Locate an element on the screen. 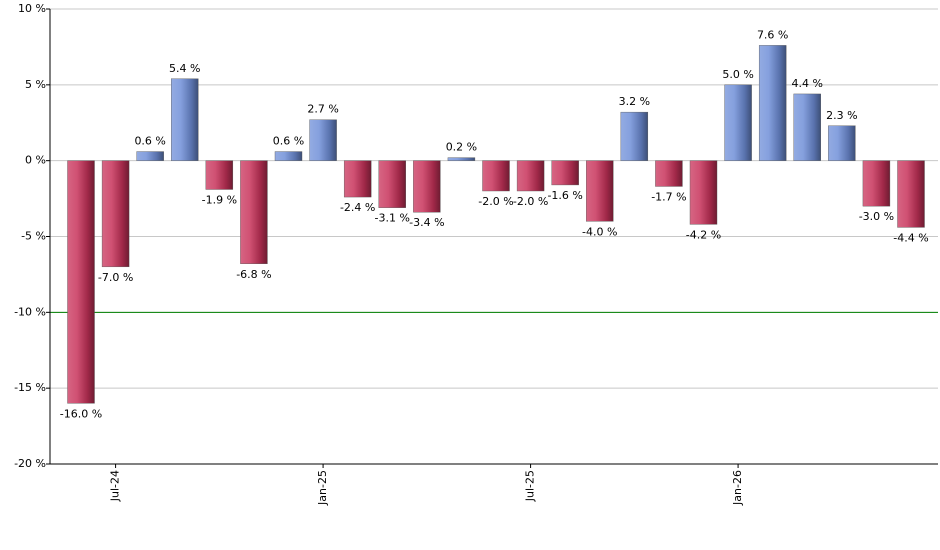 This screenshot has height=550, width=940. data-label: 2.7 % is located at coordinates (322, 109).